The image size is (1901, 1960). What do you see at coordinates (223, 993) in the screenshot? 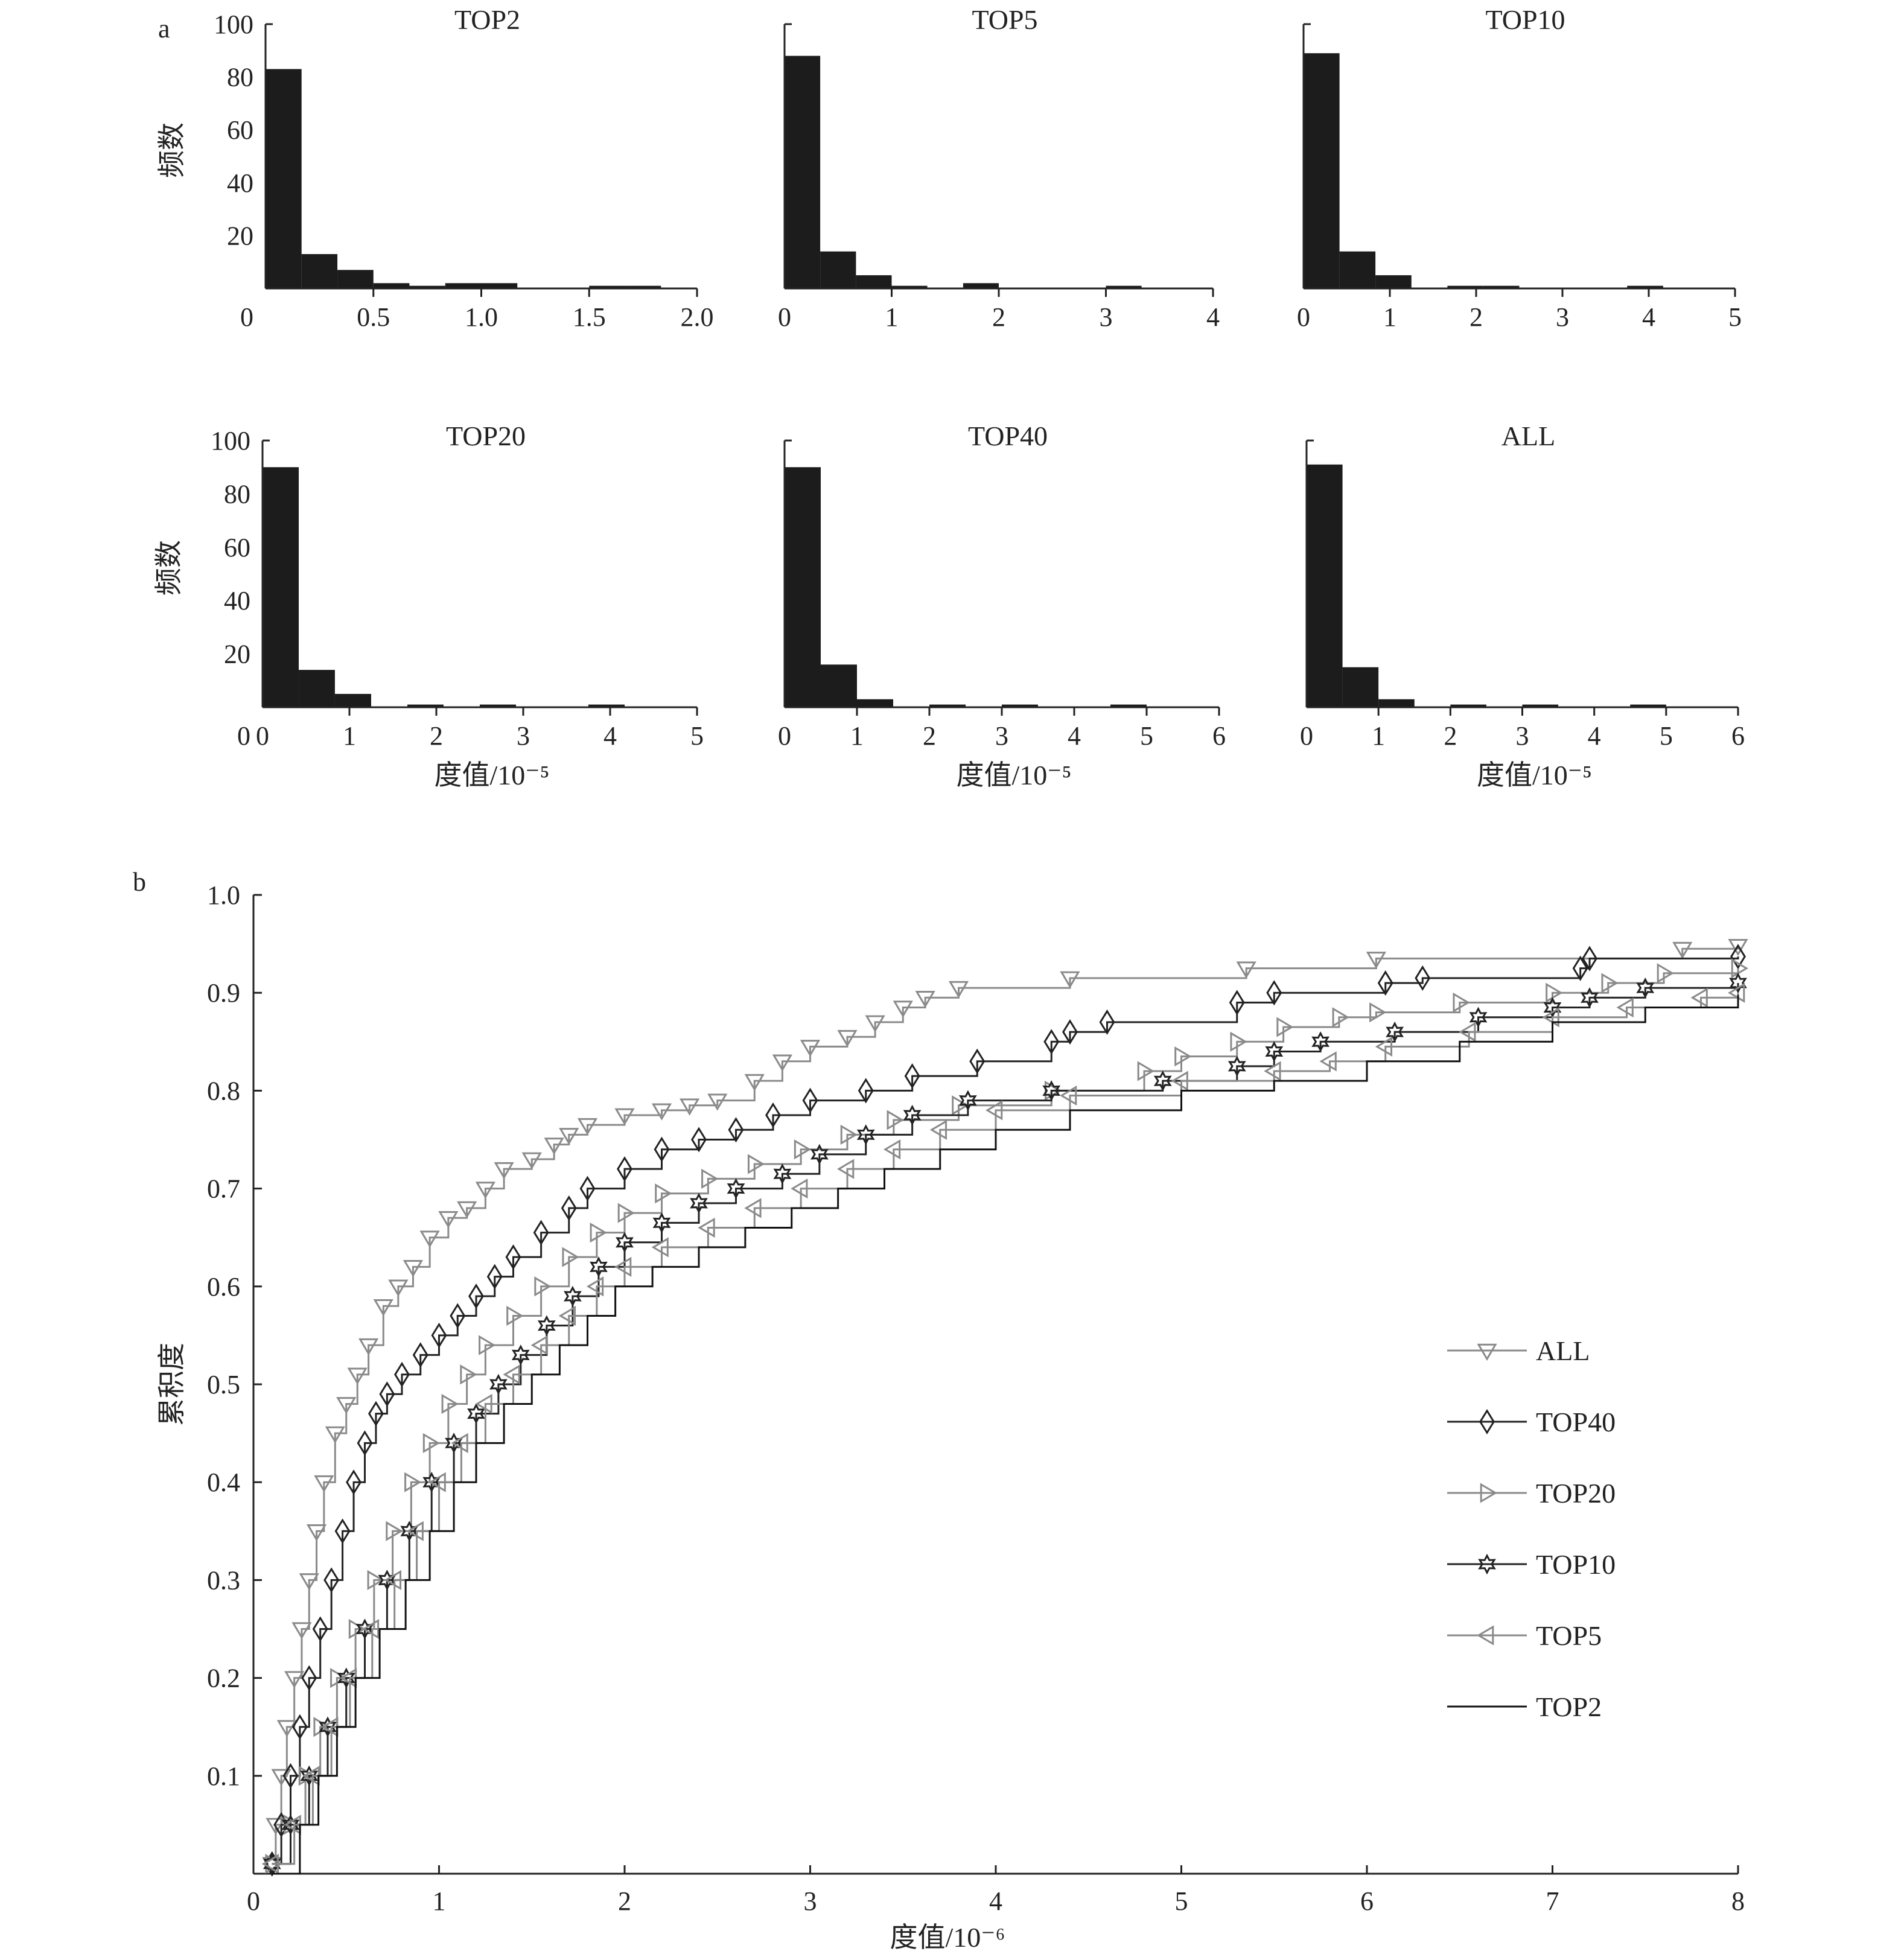
I see `y-tick-label: 0.9` at bounding box center [223, 993].